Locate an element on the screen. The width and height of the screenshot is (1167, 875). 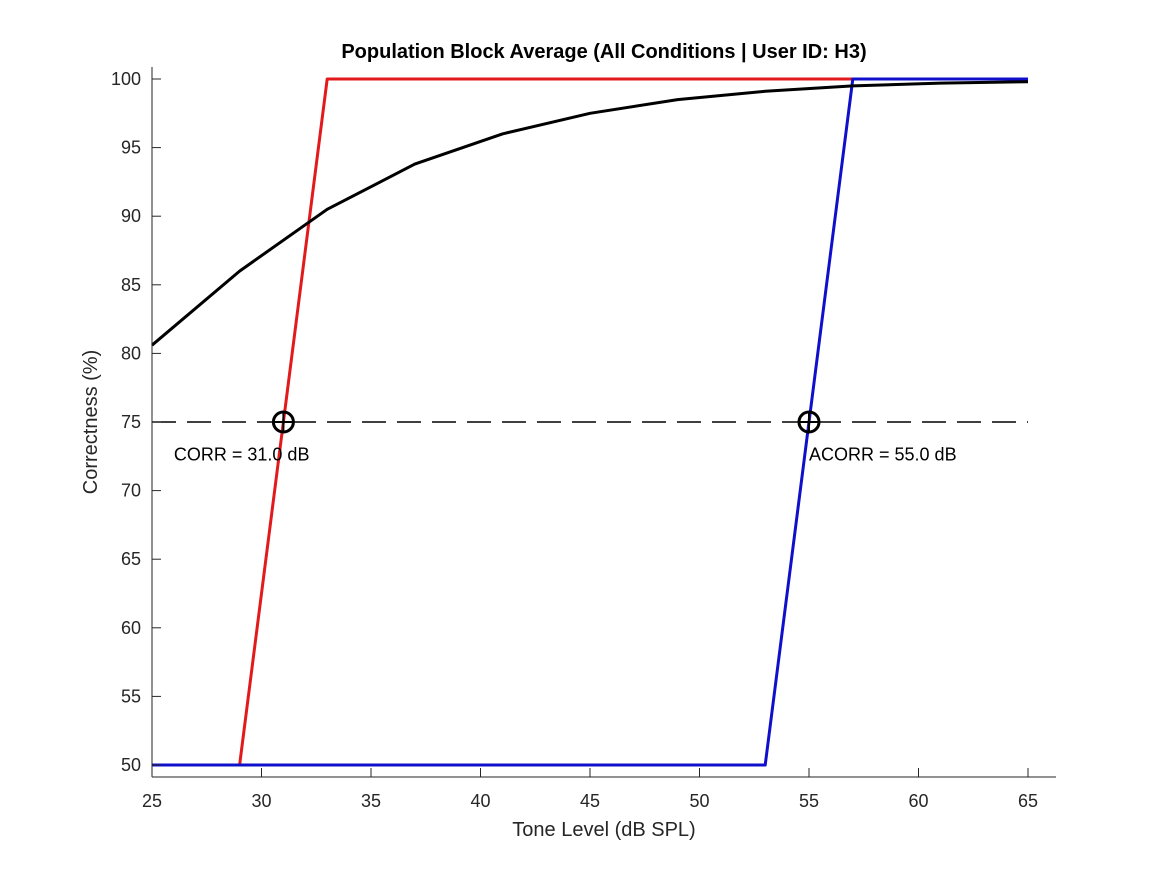
y-tick-label: 70 is located at coordinates (131, 491).